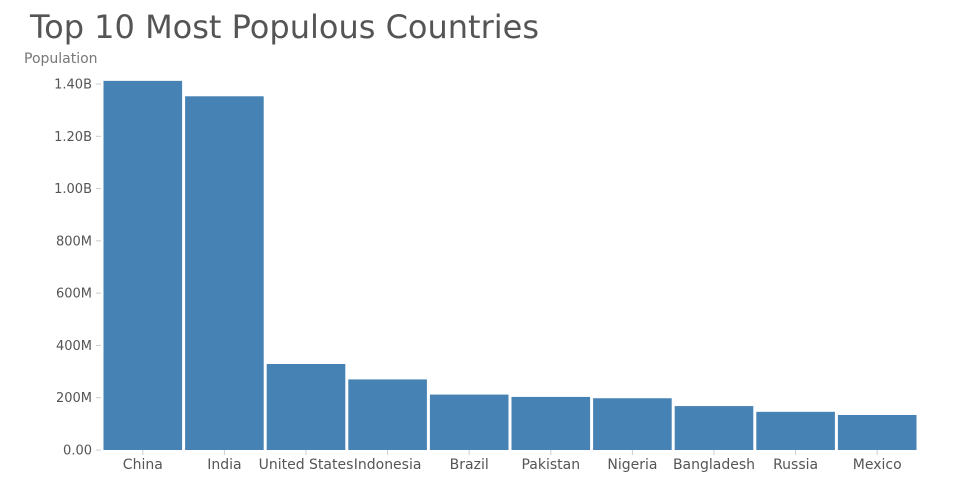 The height and width of the screenshot is (500, 960). I want to click on bar-bangladesh, so click(714, 428).